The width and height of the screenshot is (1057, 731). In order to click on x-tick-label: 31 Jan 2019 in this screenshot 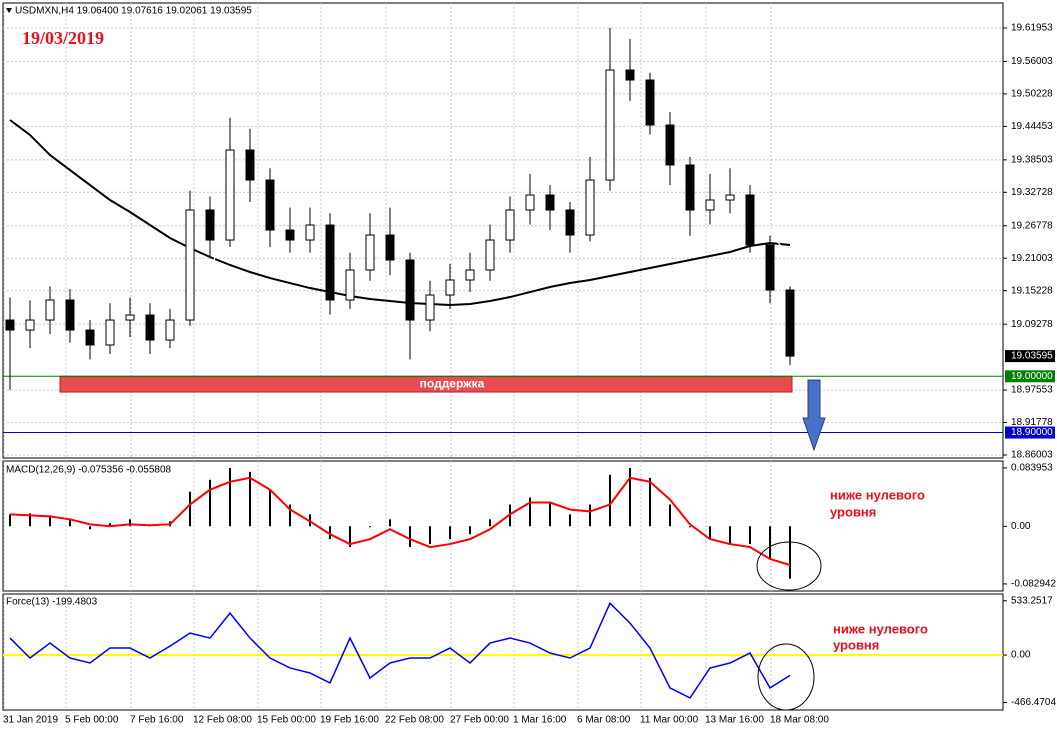, I will do `click(30, 720)`.